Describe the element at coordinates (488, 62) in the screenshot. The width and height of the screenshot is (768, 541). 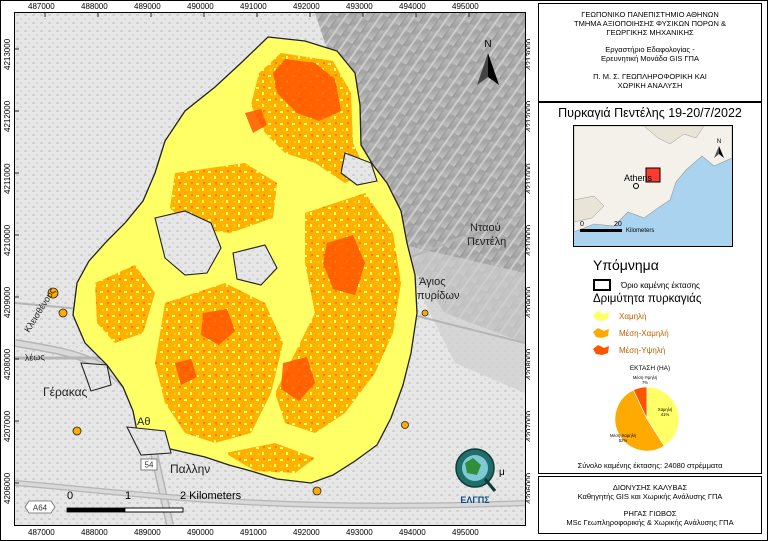
I see `north-arrow: N` at that location.